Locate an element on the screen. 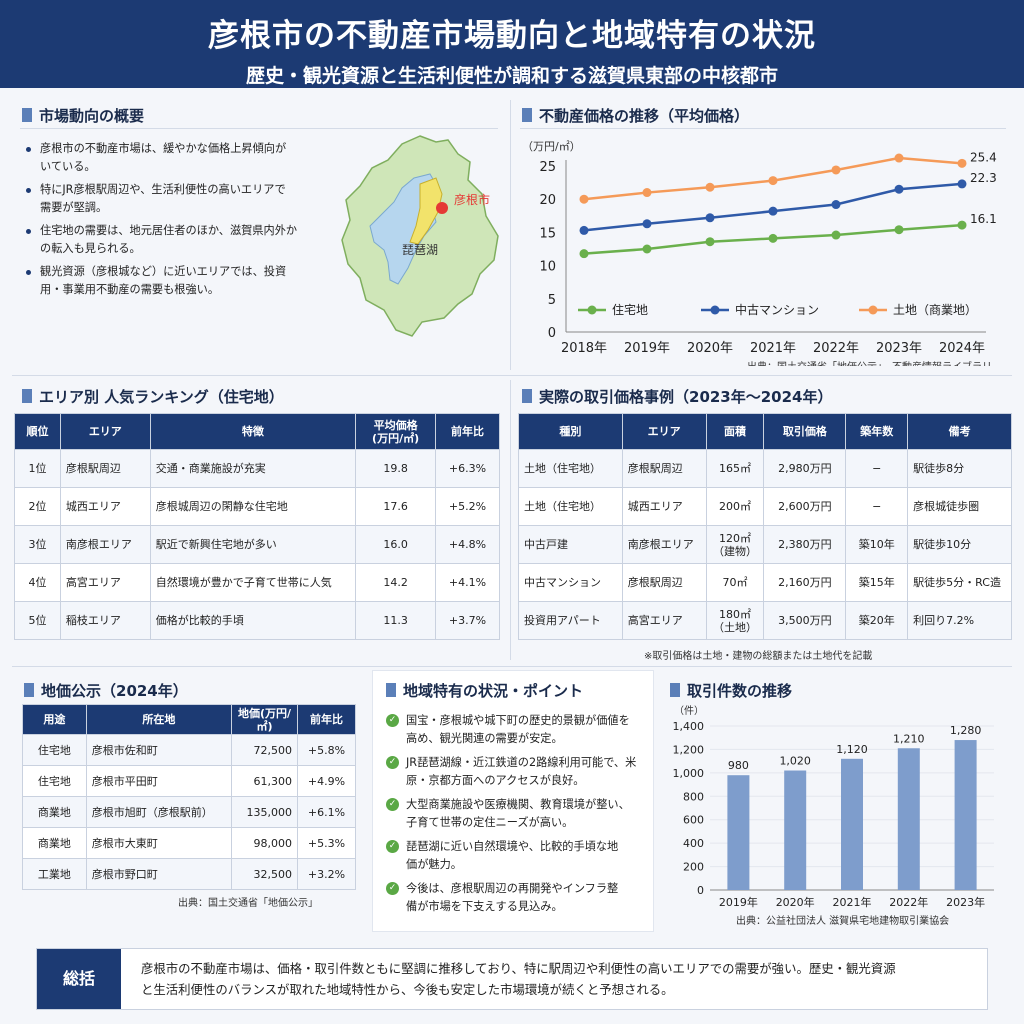 The height and width of the screenshot is (1024, 1024). overview-title: 市場動向の概要 is located at coordinates (83, 115).